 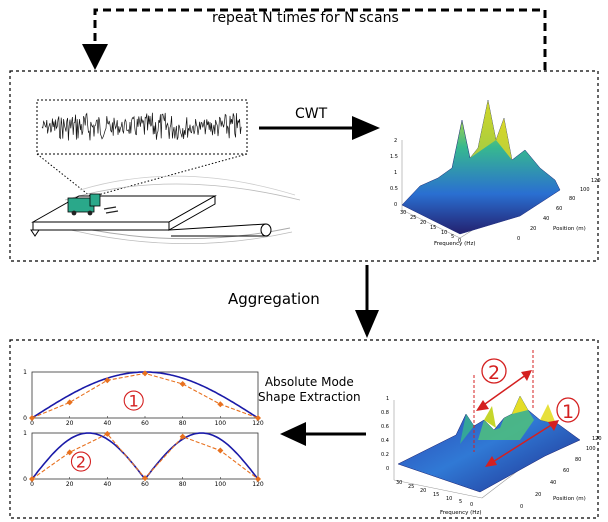 What do you see at coordinates (93, 204) in the screenshot?
I see `vehicle-icon` at bounding box center [93, 204].